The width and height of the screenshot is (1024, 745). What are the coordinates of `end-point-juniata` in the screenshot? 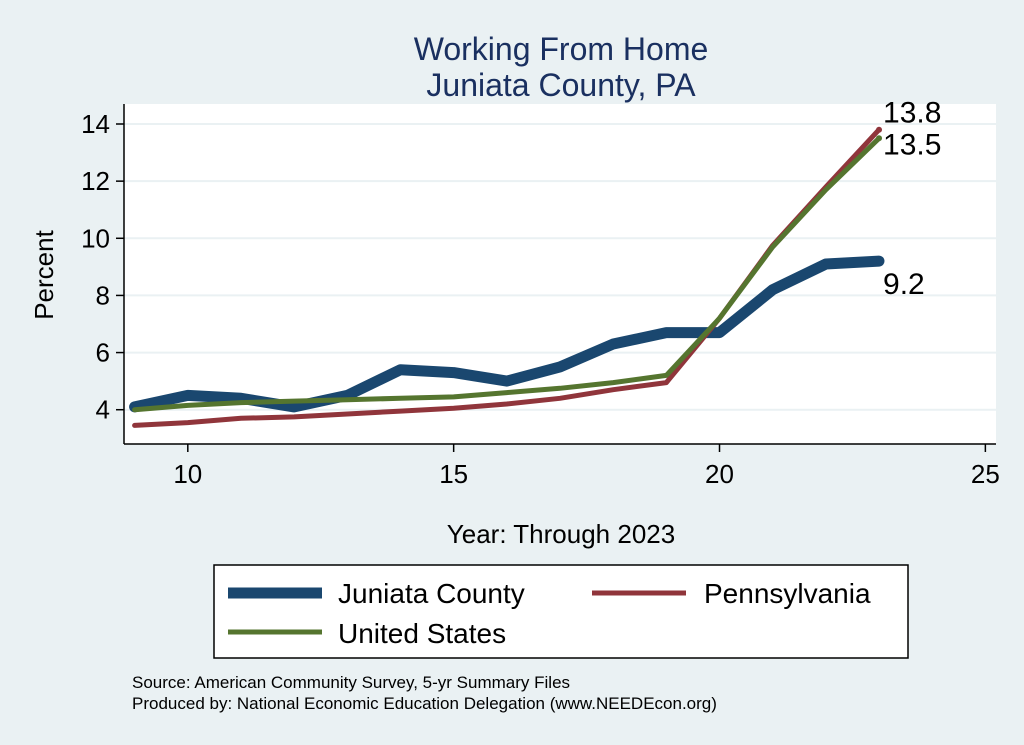 It's located at (879, 261).